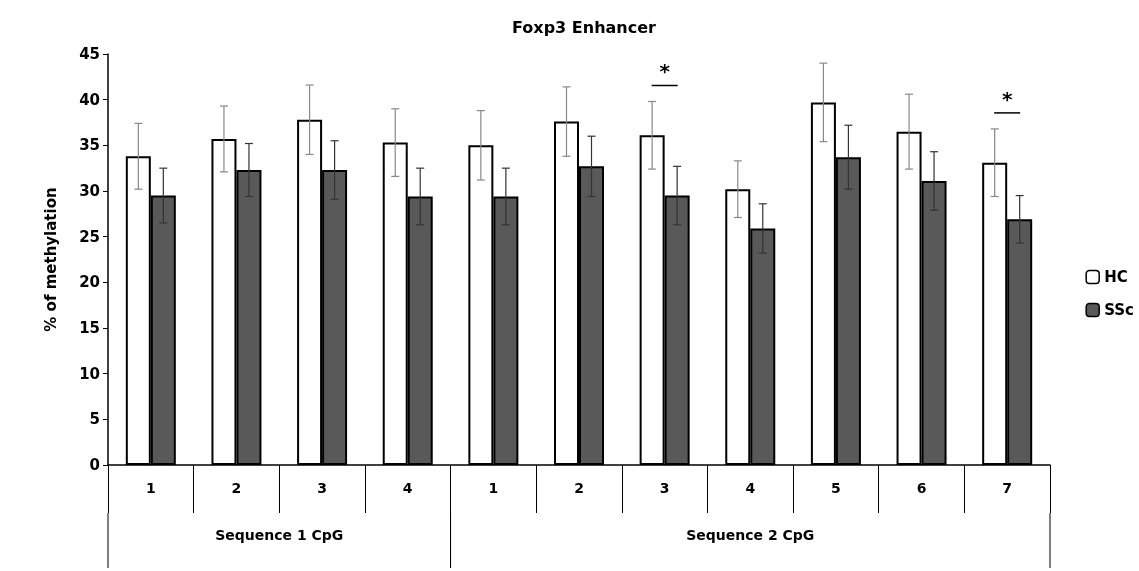 The width and height of the screenshot is (1139, 571). What do you see at coordinates (94, 419) in the screenshot?
I see `y-tick-label: 5` at bounding box center [94, 419].